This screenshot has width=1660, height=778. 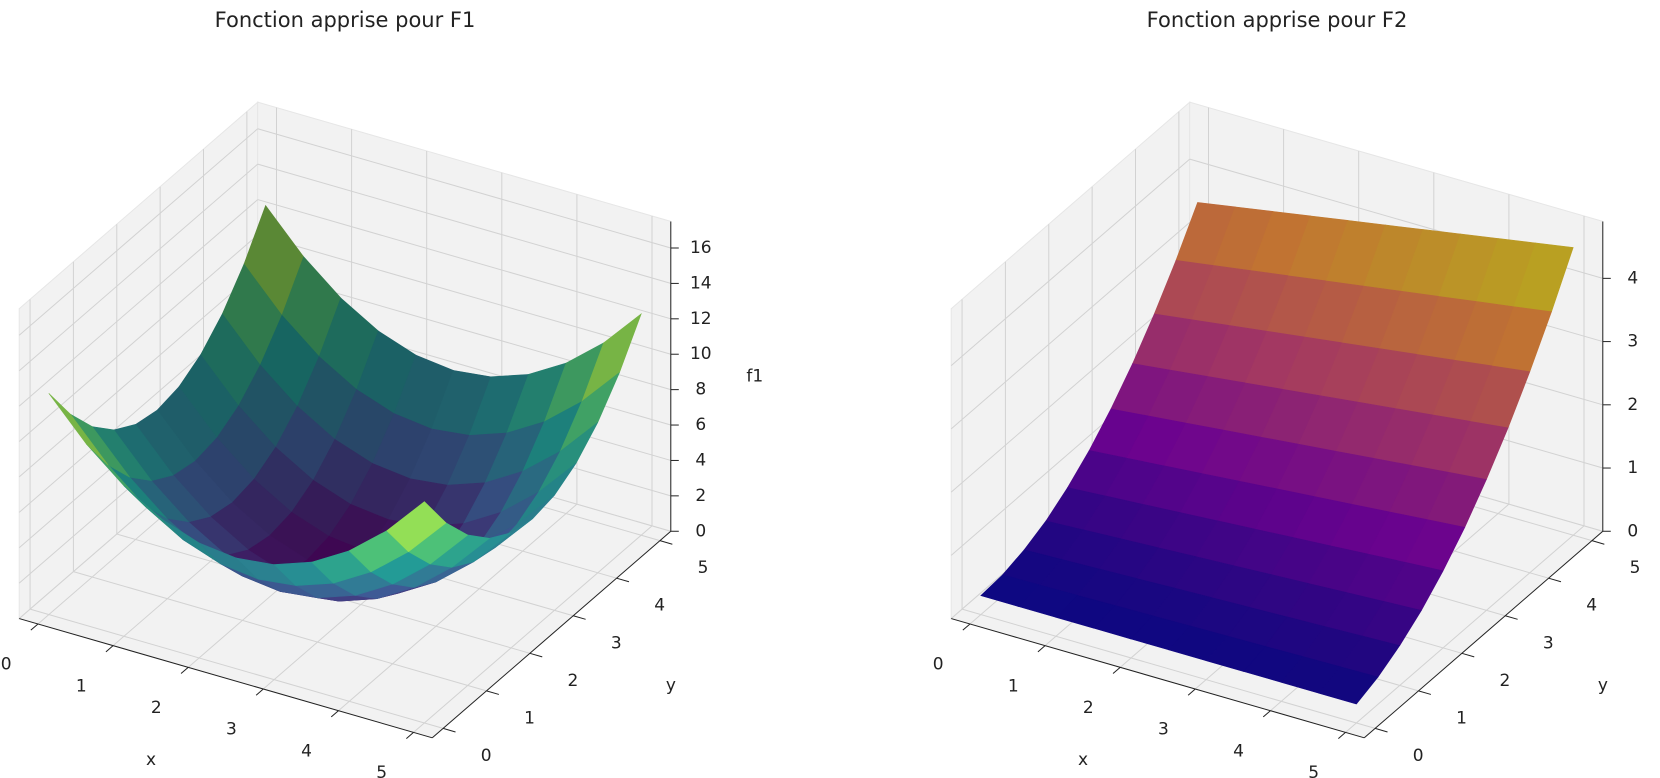 I want to click on z-tick-label: 1, so click(x=1632, y=468).